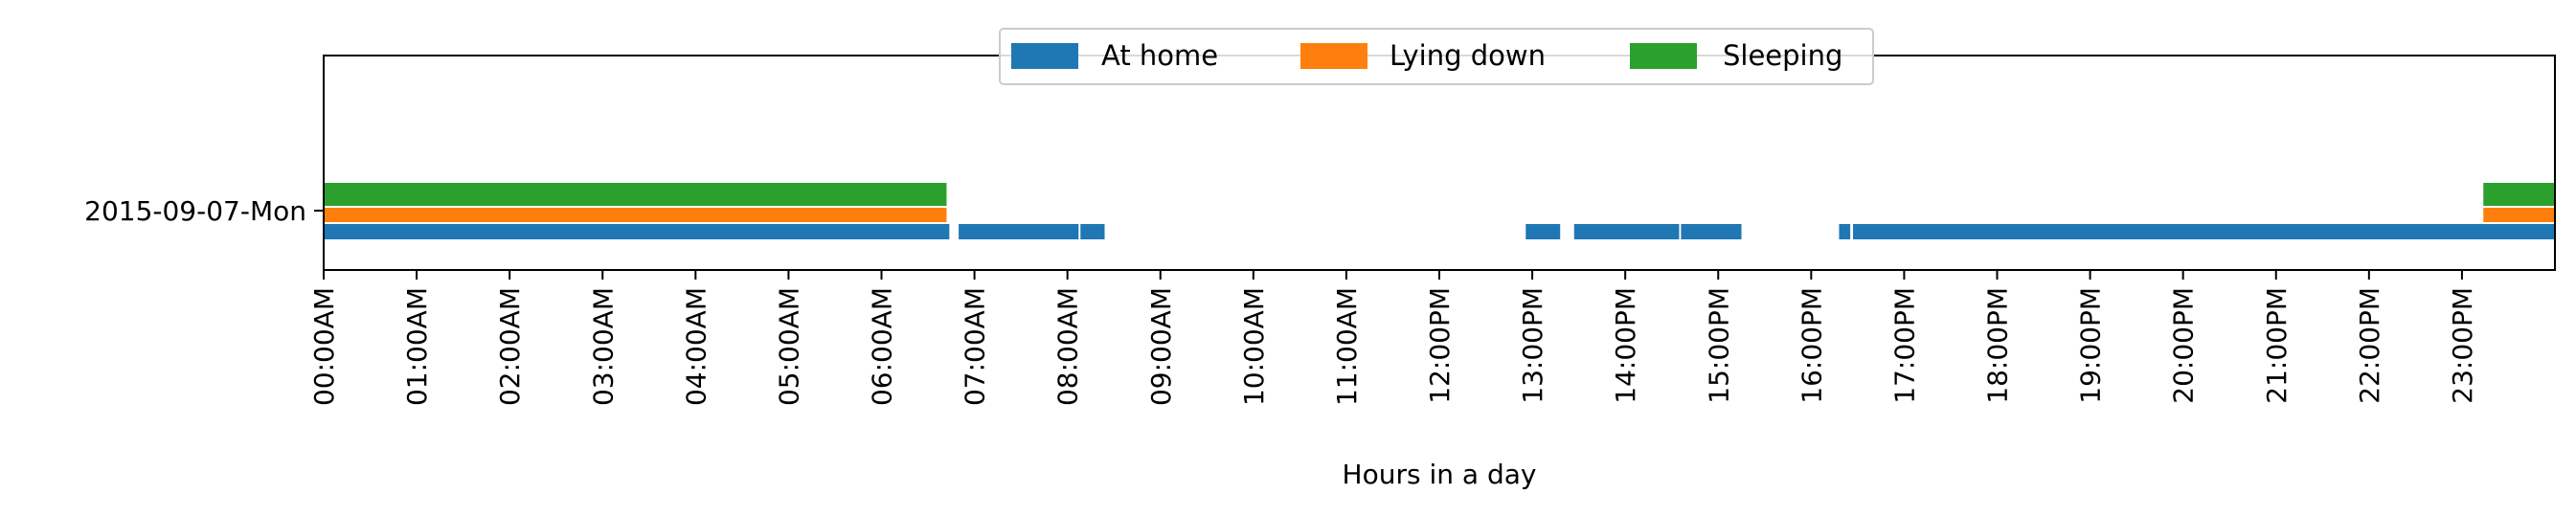 The width and height of the screenshot is (2576, 517). Describe the element at coordinates (1718, 345) in the screenshot. I see `x-tick-label: 15:00PM` at that location.